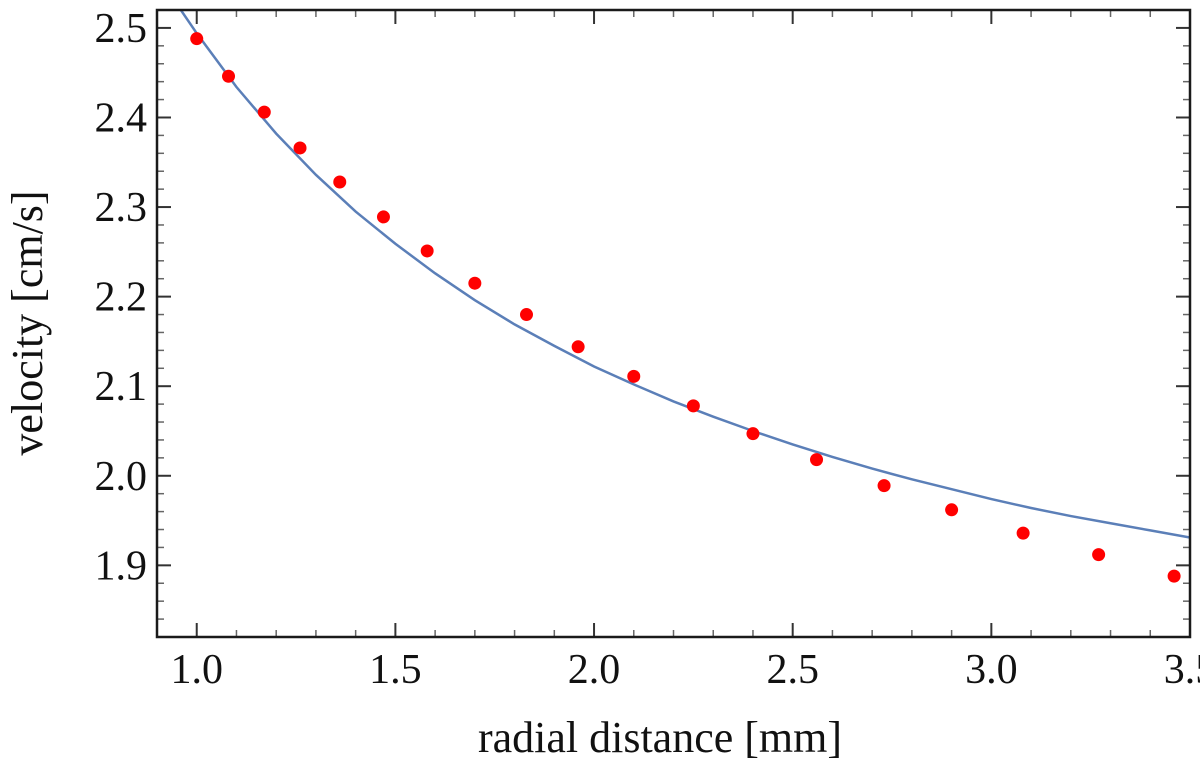 The width and height of the screenshot is (1200, 770). I want to click on x-tick-label: 2.5, so click(792, 670).